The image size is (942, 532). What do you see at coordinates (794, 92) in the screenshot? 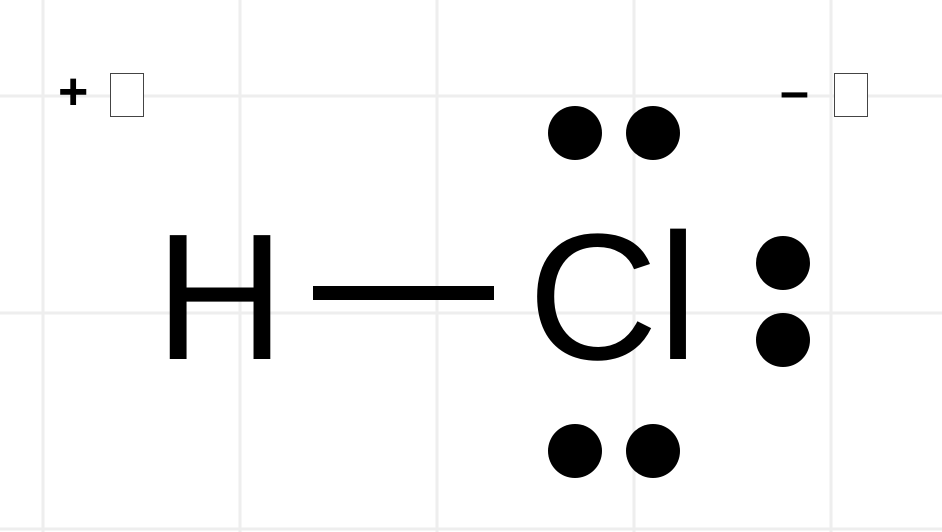
I see `partial-charge-minus: –` at bounding box center [794, 92].